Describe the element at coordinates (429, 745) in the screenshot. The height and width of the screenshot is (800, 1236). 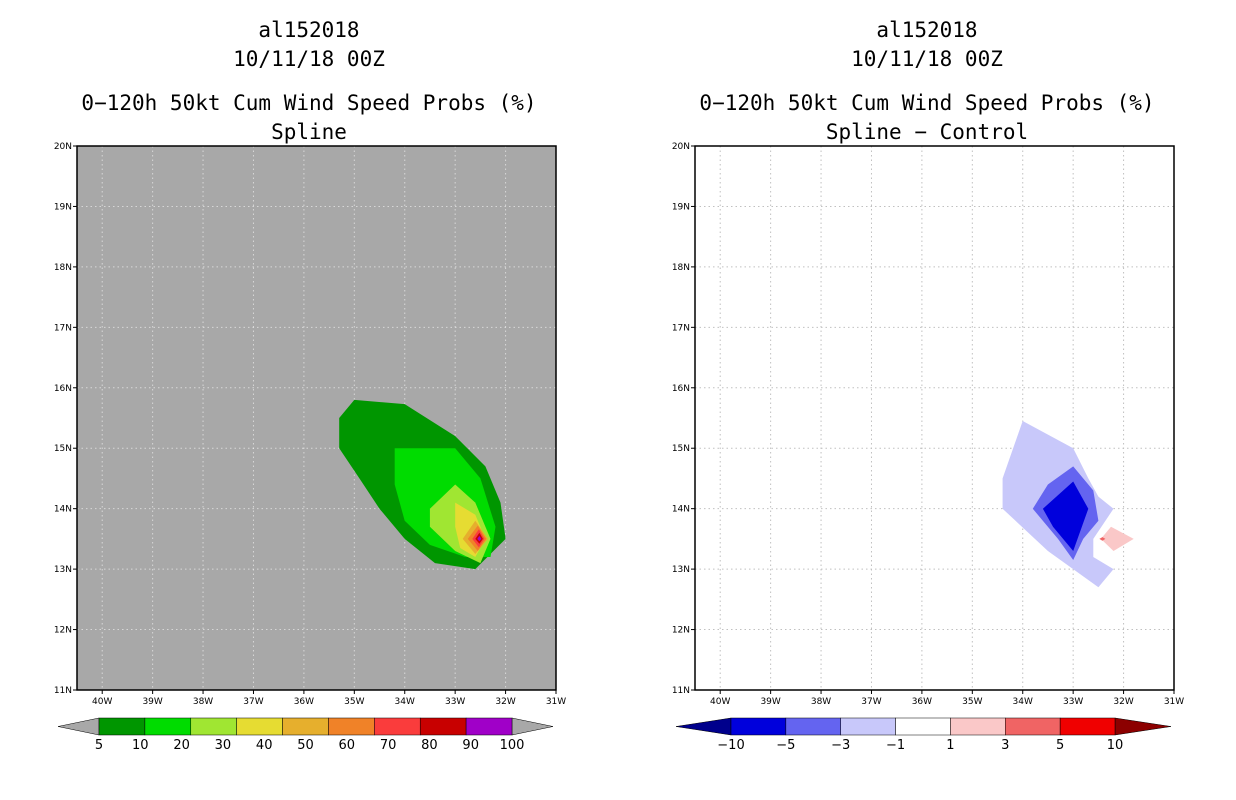
I see `colorbar-label: 80` at that location.